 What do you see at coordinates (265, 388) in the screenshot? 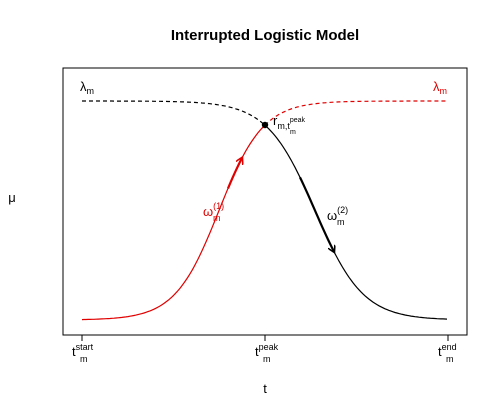
I see `x-axis-label: t` at bounding box center [265, 388].